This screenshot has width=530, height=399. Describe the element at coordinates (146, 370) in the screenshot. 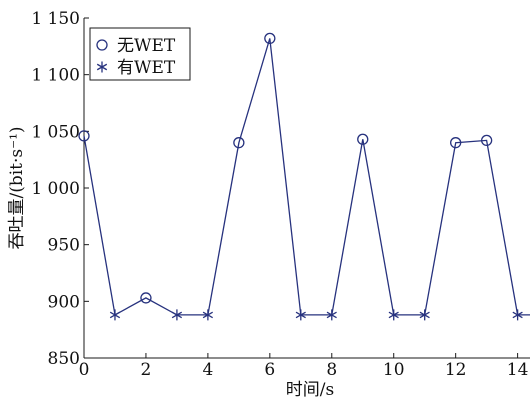

I see `x-tick-label: 2` at that location.